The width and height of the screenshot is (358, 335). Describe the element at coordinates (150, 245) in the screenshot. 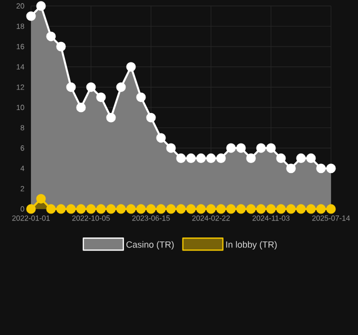

I see `legend-label: Casino (TR)` at that location.